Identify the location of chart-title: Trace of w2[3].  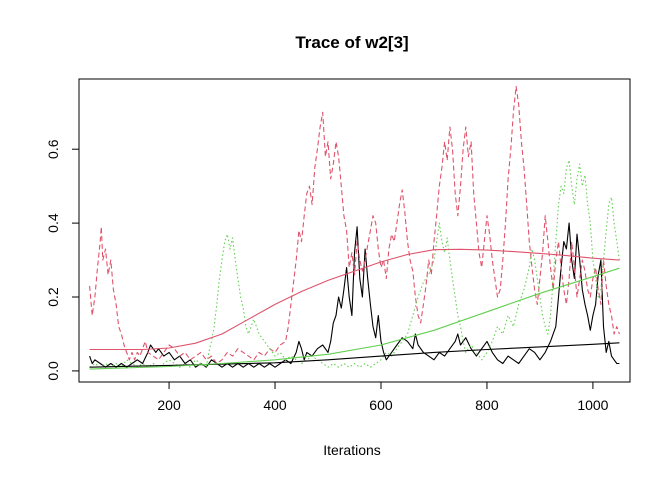
(351, 42).